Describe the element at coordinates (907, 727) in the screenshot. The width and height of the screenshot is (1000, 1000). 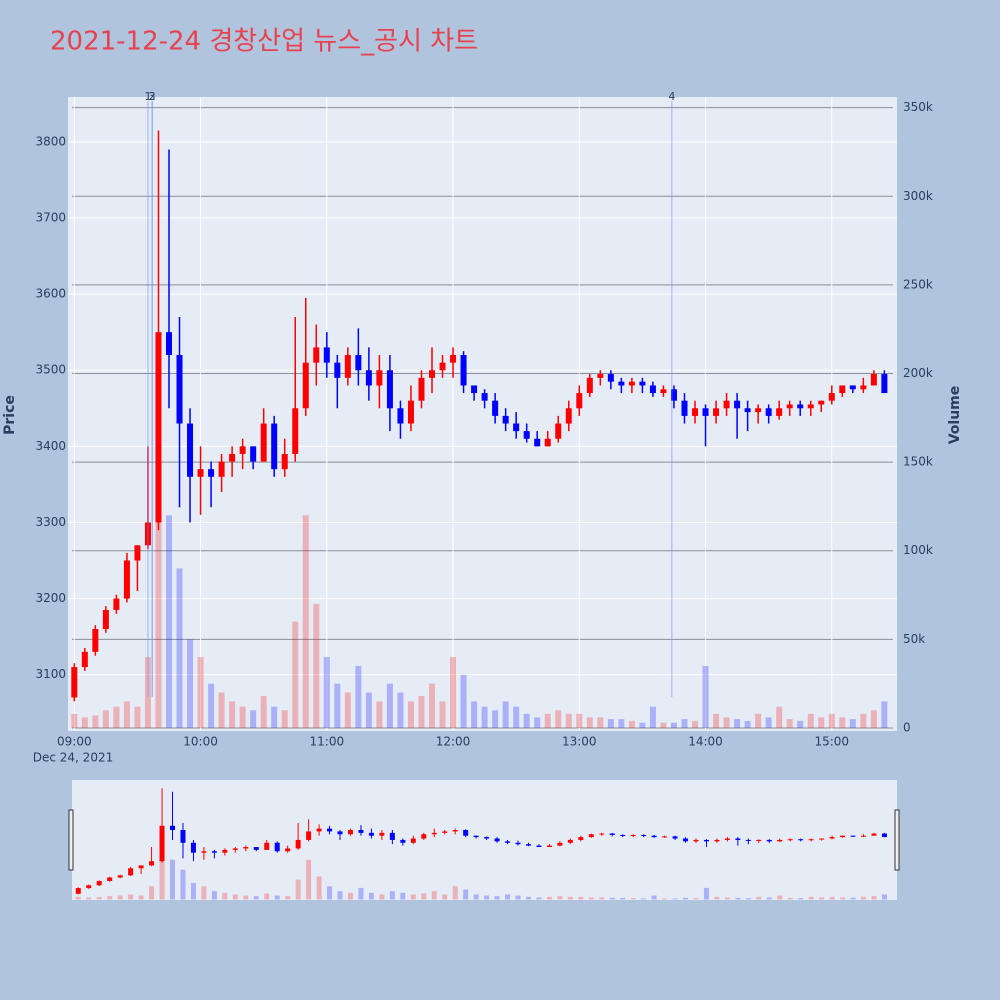
I see `y2-tick-label: 0` at that location.